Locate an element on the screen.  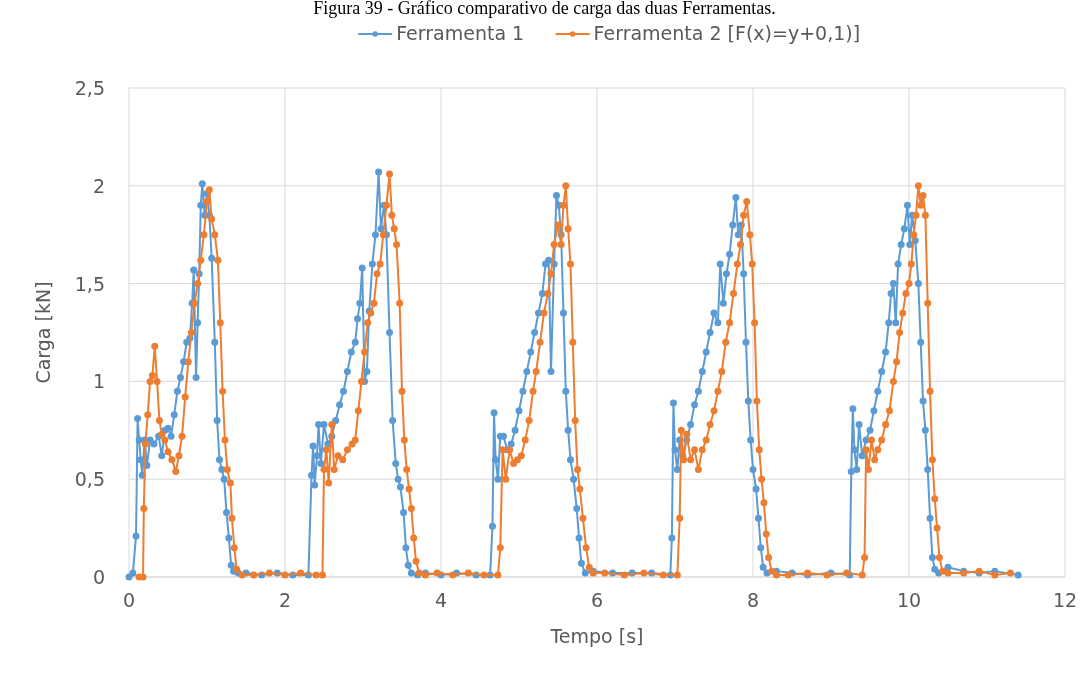
chart-title: Figura 39 - Gráfico comparativo de carga das duas Ferramentas. is located at coordinates (544, 9).